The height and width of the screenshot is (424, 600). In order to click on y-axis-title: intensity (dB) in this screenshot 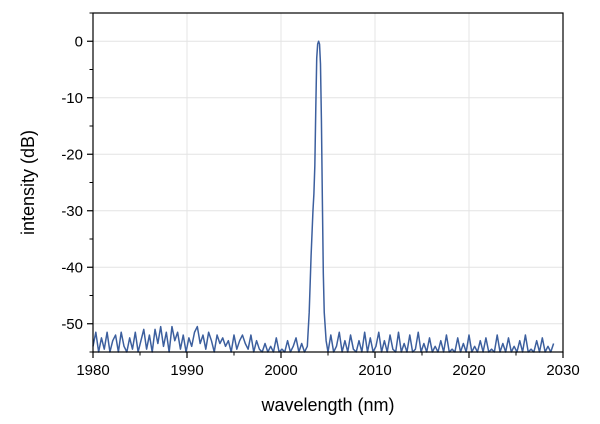, I will do `click(28, 182)`.